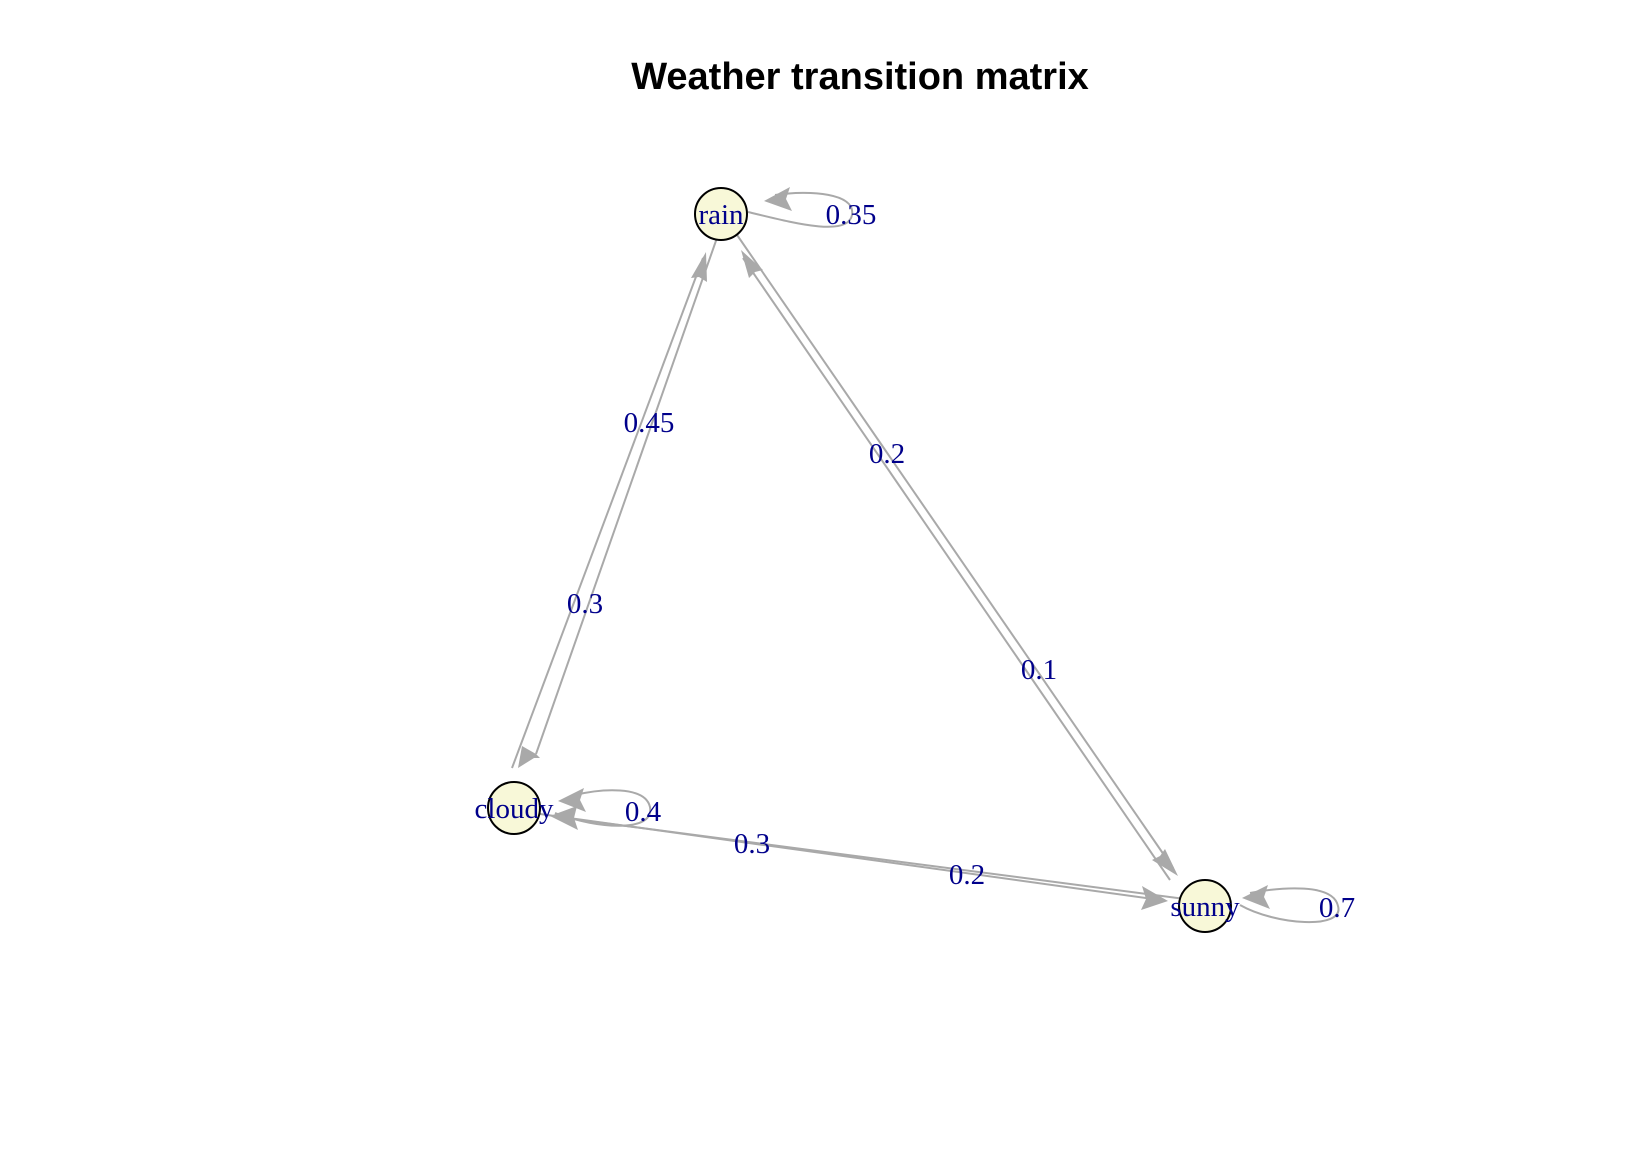 The height and width of the screenshot is (1152, 1632). Describe the element at coordinates (649, 423) in the screenshot. I see `edge-label-cloudy-rain: 0.45` at that location.